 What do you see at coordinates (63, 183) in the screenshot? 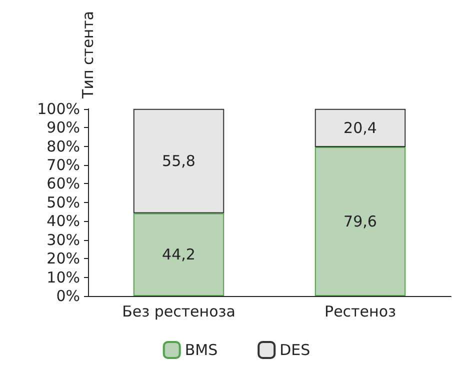
I see `y-tick-label: 60%` at bounding box center [63, 183].